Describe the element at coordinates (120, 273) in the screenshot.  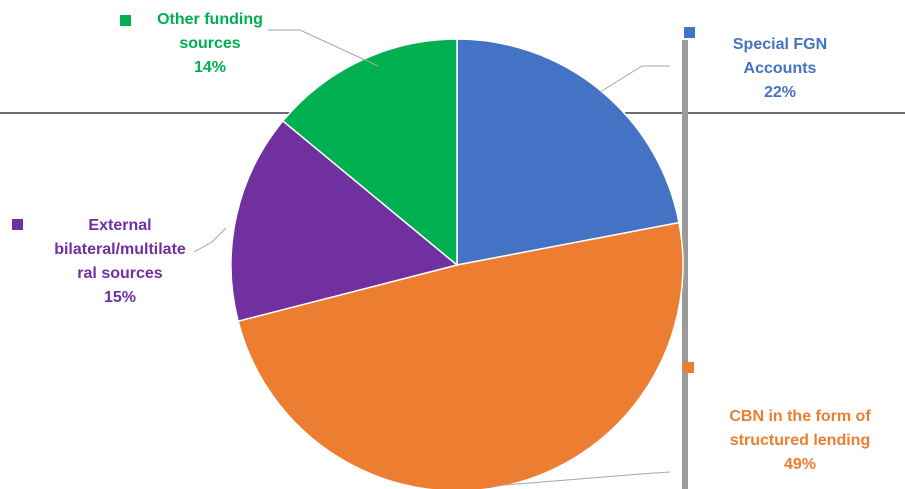
I see `label-line: ral sources` at that location.